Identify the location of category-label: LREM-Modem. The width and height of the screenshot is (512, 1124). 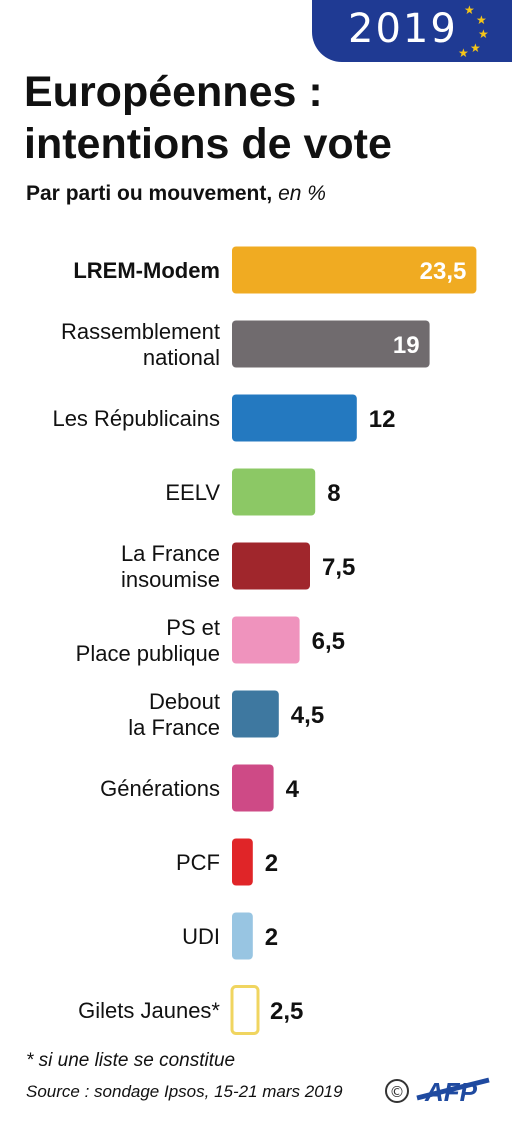
(146, 270).